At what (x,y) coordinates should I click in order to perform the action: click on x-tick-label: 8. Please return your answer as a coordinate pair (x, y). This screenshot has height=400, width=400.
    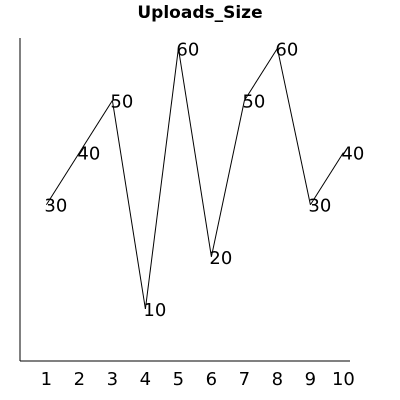
    Looking at the image, I should click on (277, 379).